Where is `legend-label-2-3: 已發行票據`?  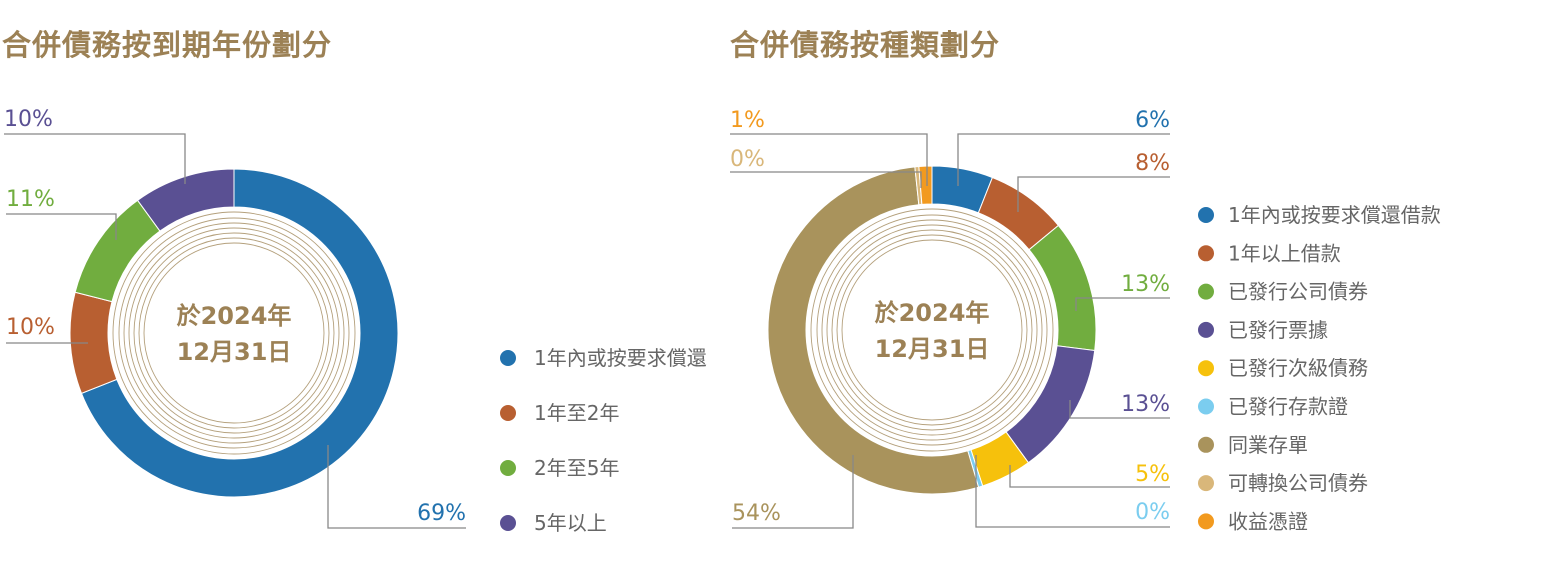 legend-label-2-3: 已發行票據 is located at coordinates (1278, 330).